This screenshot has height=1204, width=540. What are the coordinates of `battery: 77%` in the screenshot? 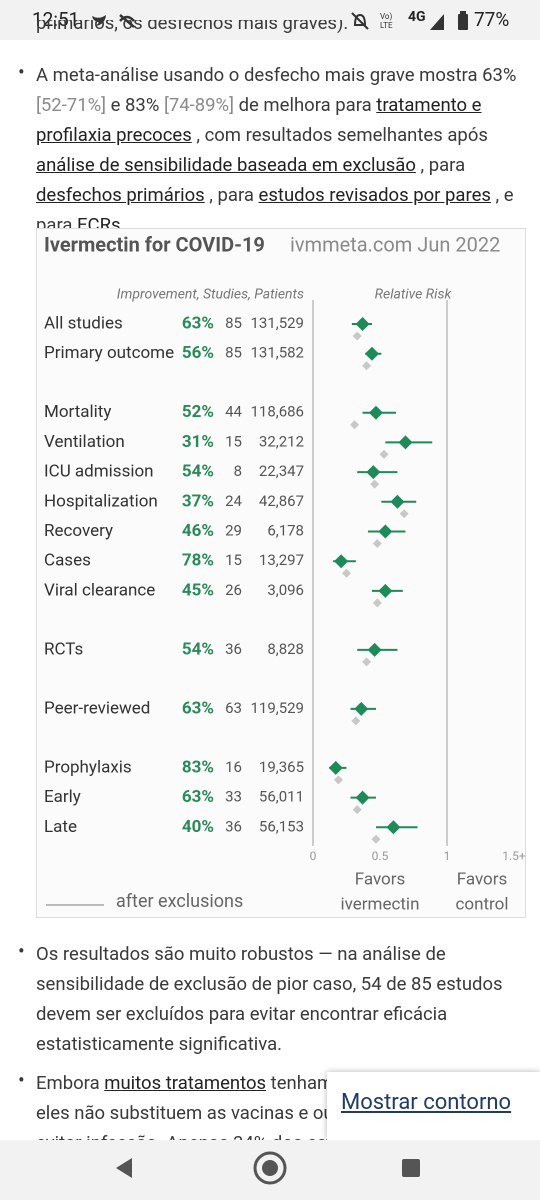 It's located at (492, 19).